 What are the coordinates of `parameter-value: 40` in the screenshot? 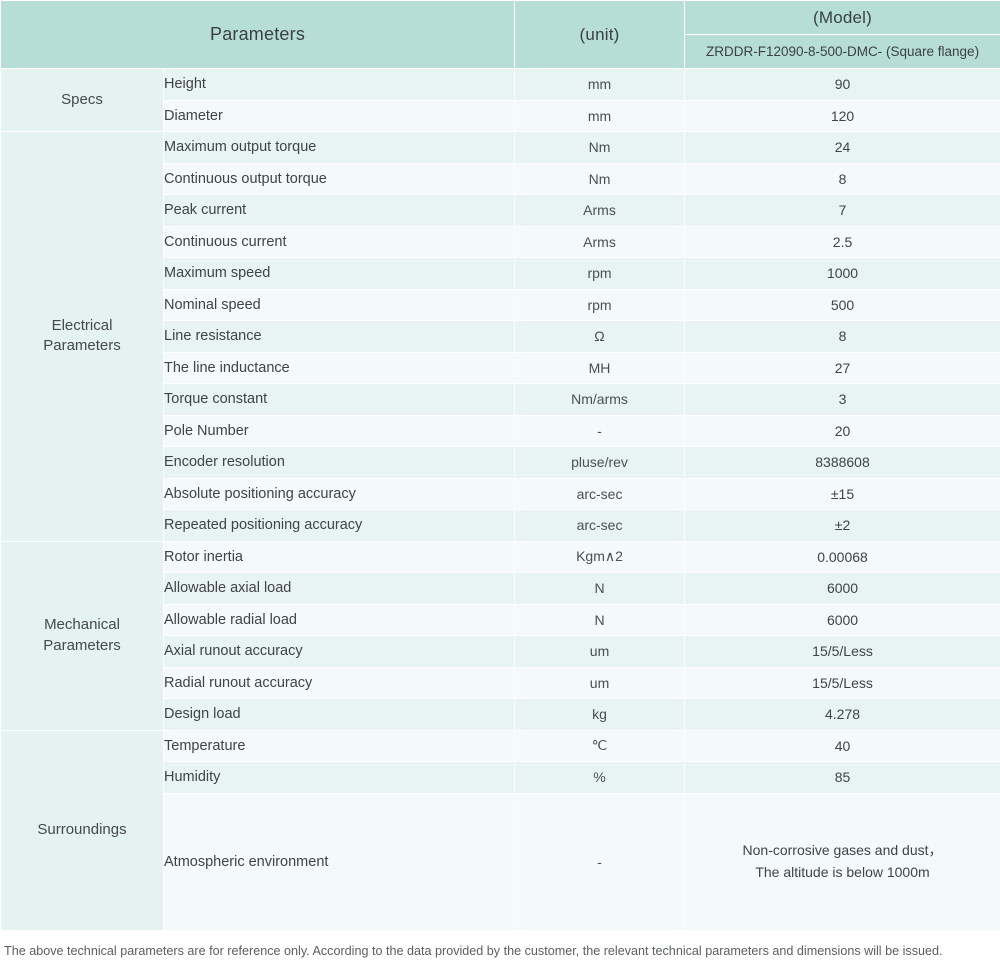 It's located at (842, 746).